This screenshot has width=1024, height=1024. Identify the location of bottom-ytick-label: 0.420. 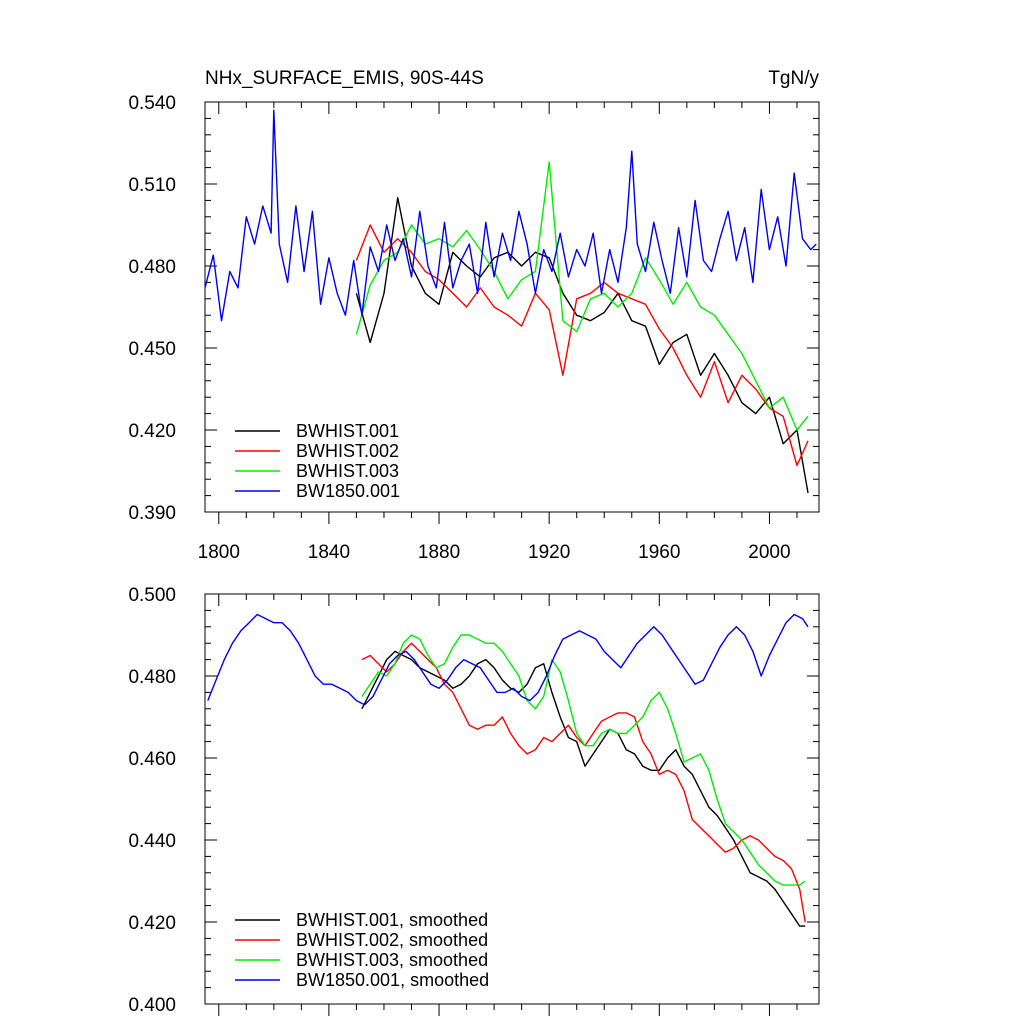
(152, 923).